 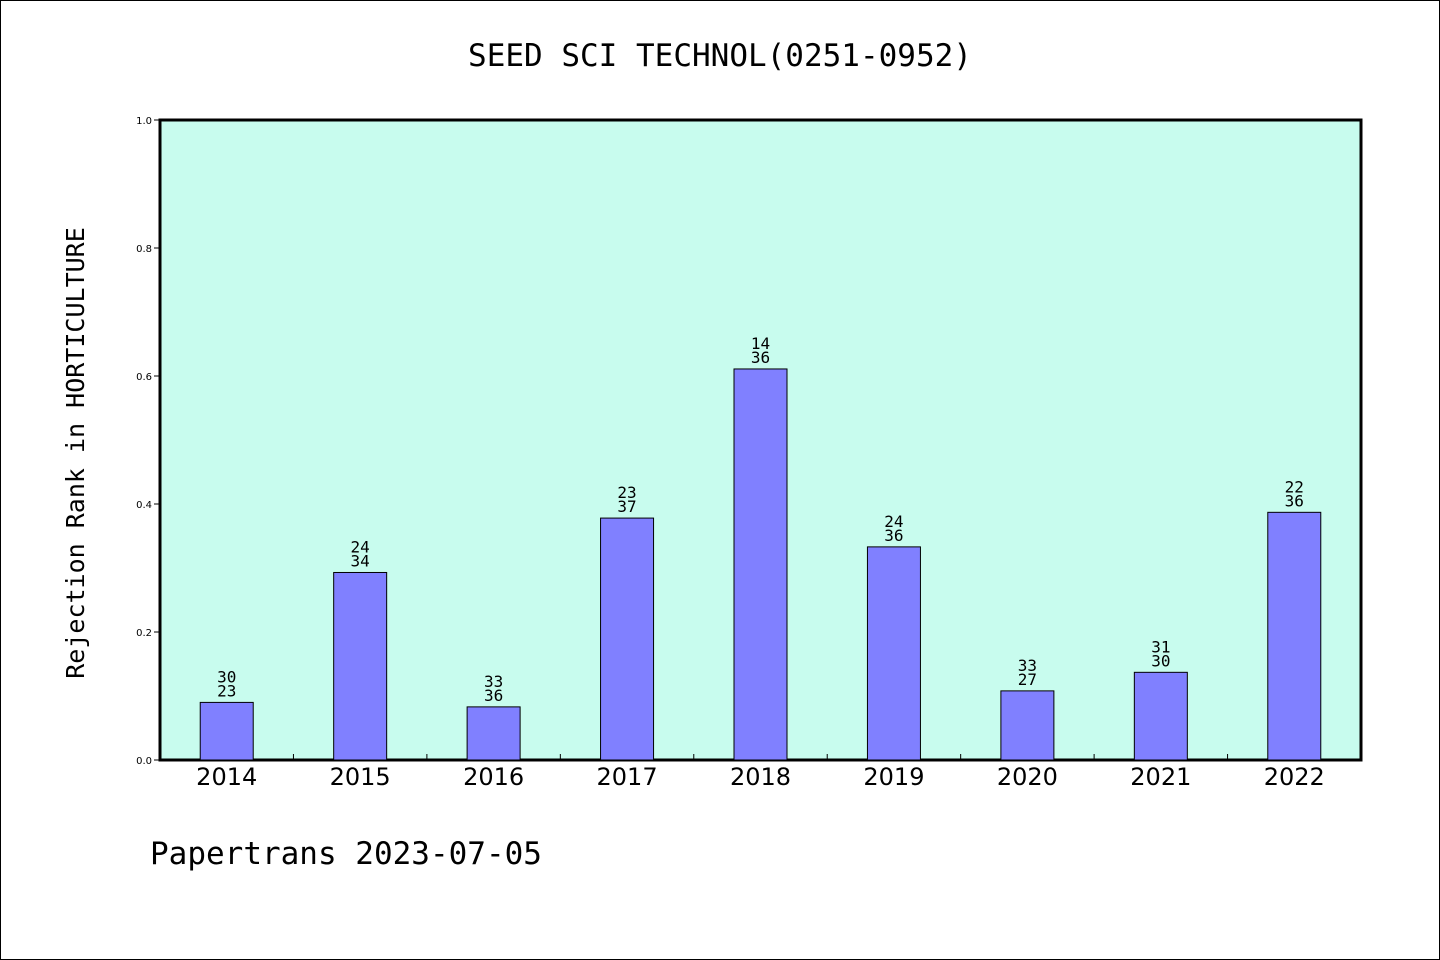 I want to click on y-axis-label: Rejection Rank in HORTICULTURE, so click(x=75, y=453).